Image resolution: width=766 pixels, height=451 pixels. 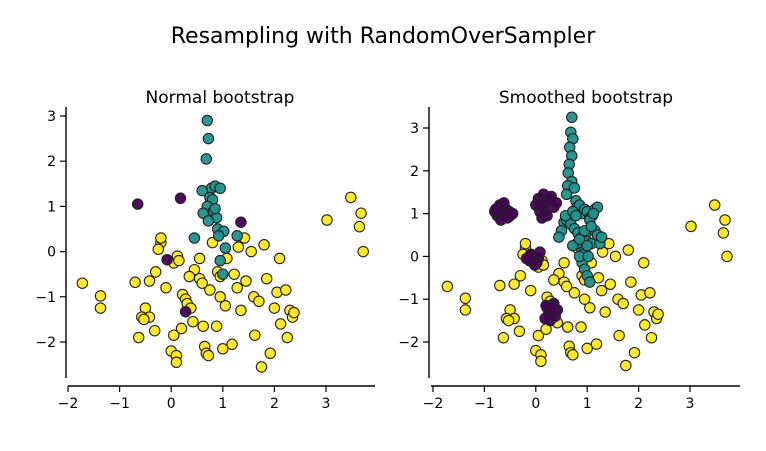 What do you see at coordinates (45, 343) in the screenshot?
I see `left-y-tick-label: −2` at bounding box center [45, 343].